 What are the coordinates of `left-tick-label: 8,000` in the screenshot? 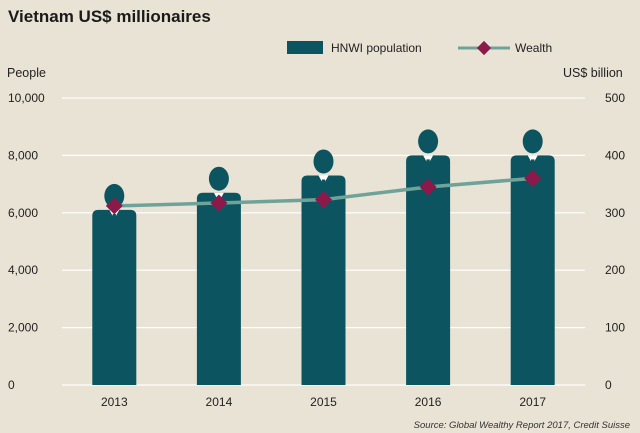 It's located at (23, 155).